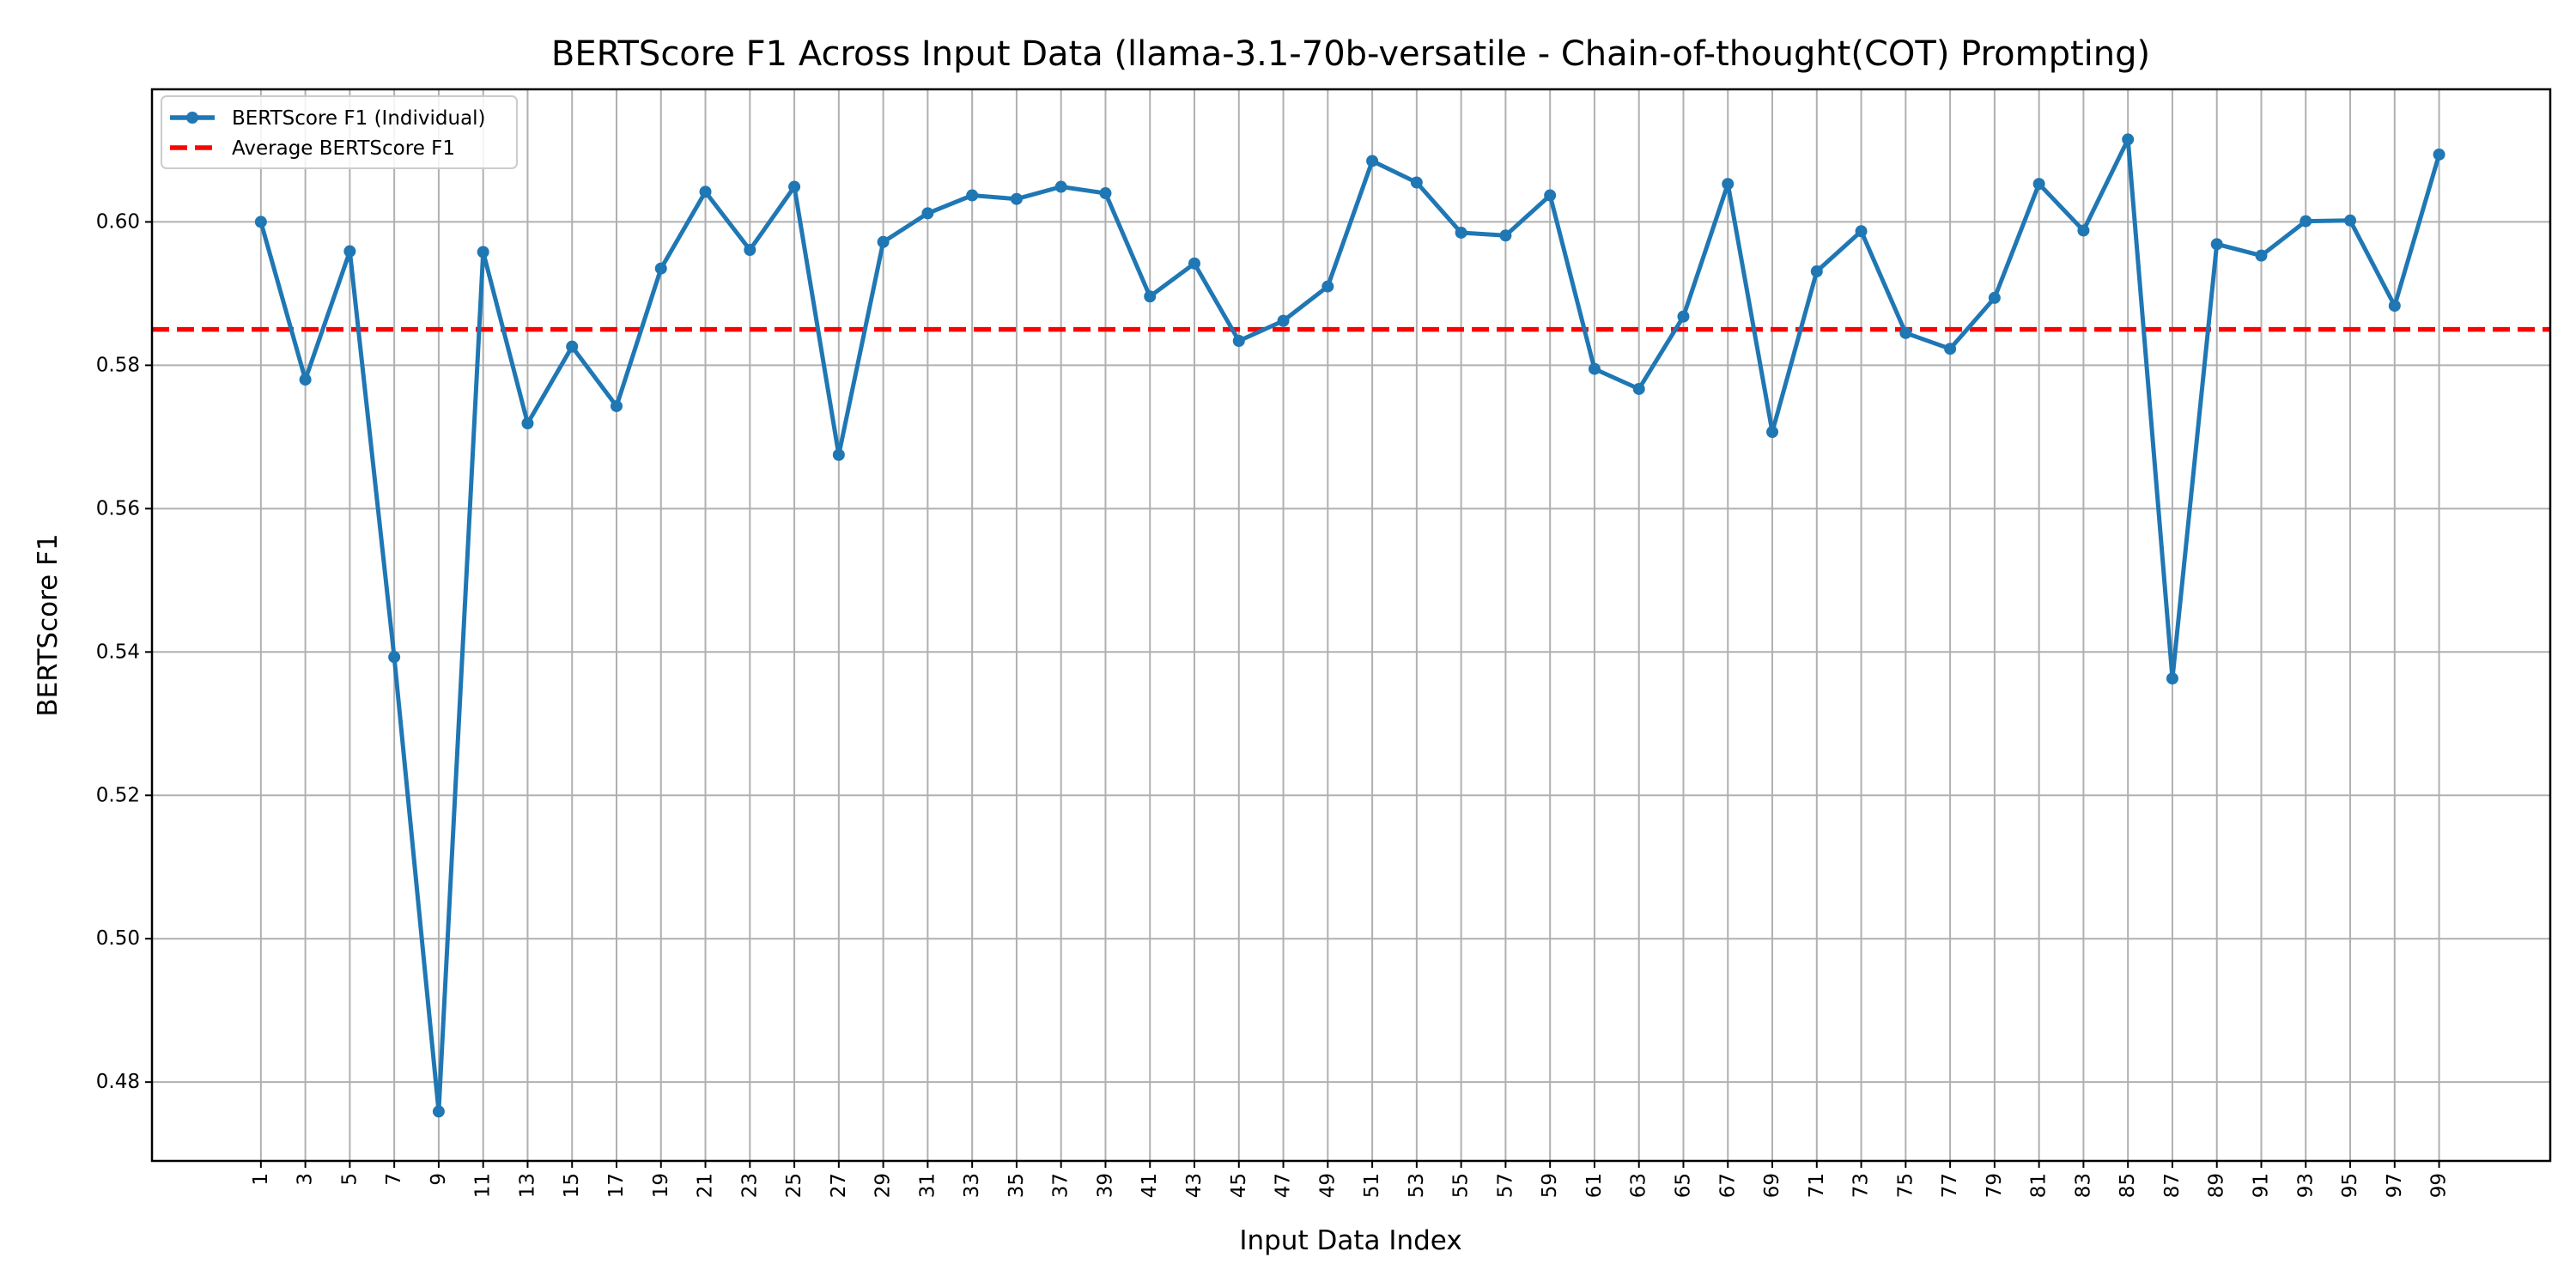  What do you see at coordinates (118, 365) in the screenshot?
I see `y-tick-label: 0.58` at bounding box center [118, 365].